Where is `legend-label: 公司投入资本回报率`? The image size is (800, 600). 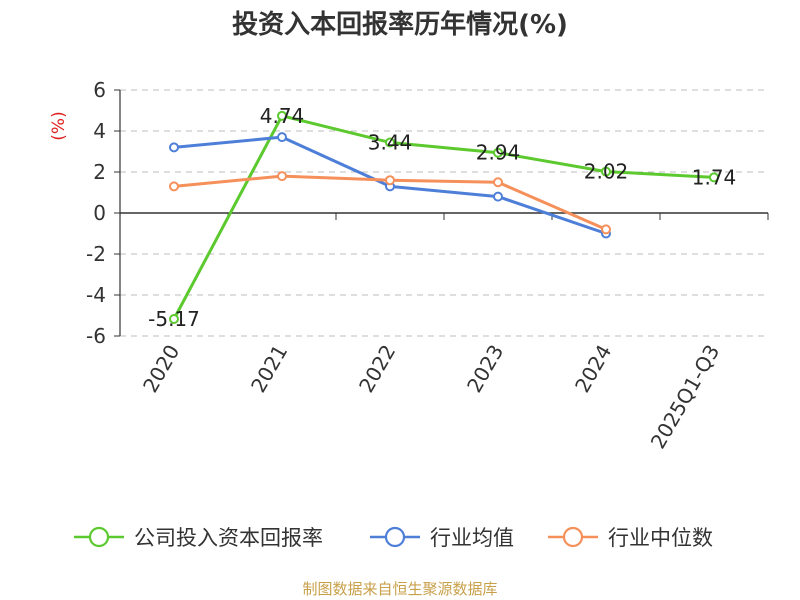
legend-label: 公司投入资本回报率 is located at coordinates (228, 538).